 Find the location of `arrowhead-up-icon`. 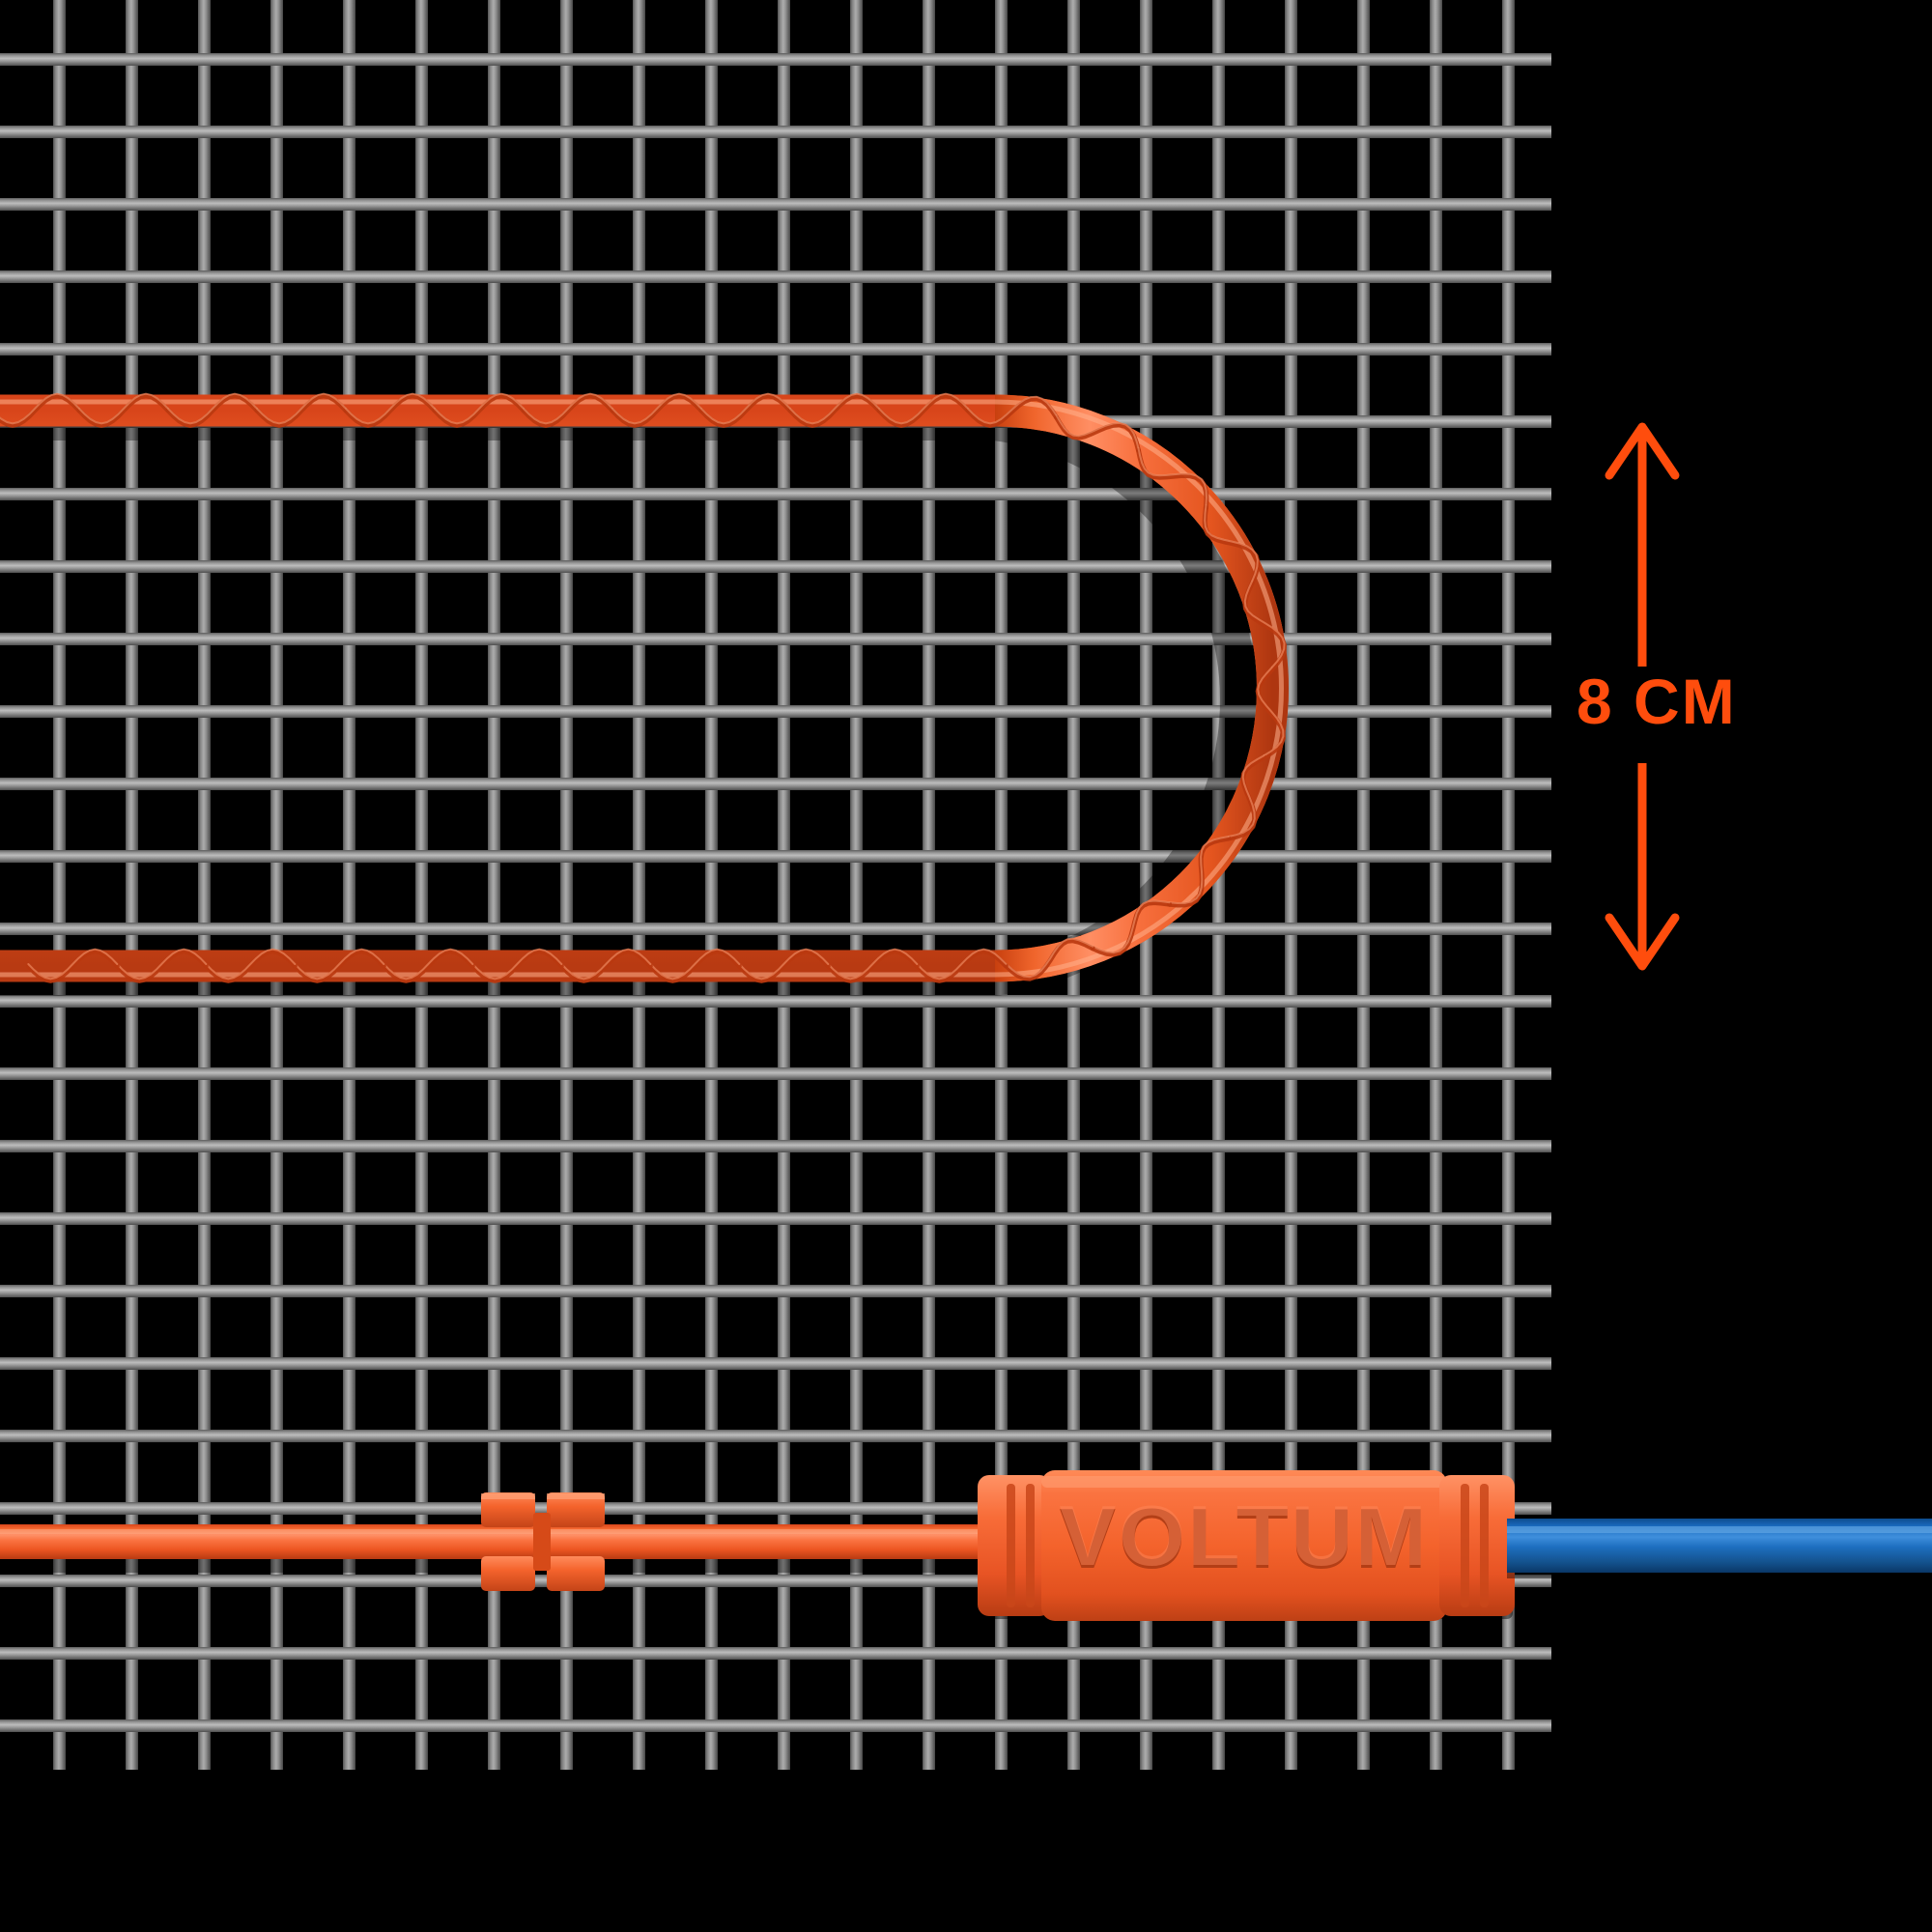

arrowhead-up-icon is located at coordinates (1642, 451).